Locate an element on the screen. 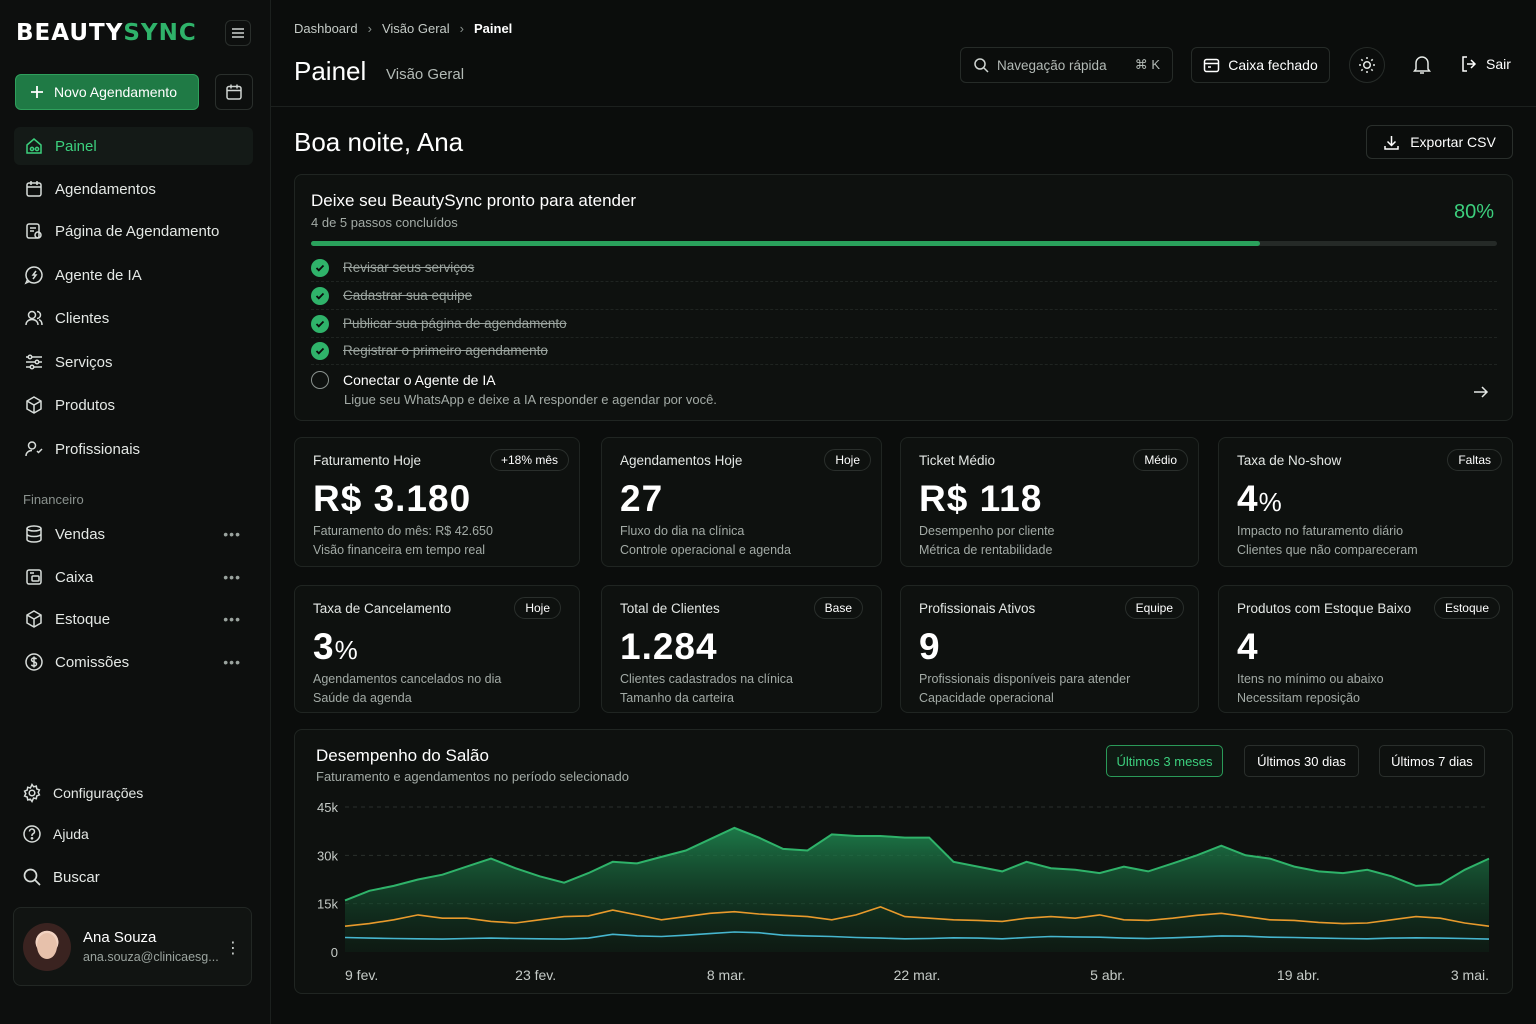 The width and height of the screenshot is (1536, 1024). new-appointment-label: Novo Agendamento is located at coordinates (115, 92).